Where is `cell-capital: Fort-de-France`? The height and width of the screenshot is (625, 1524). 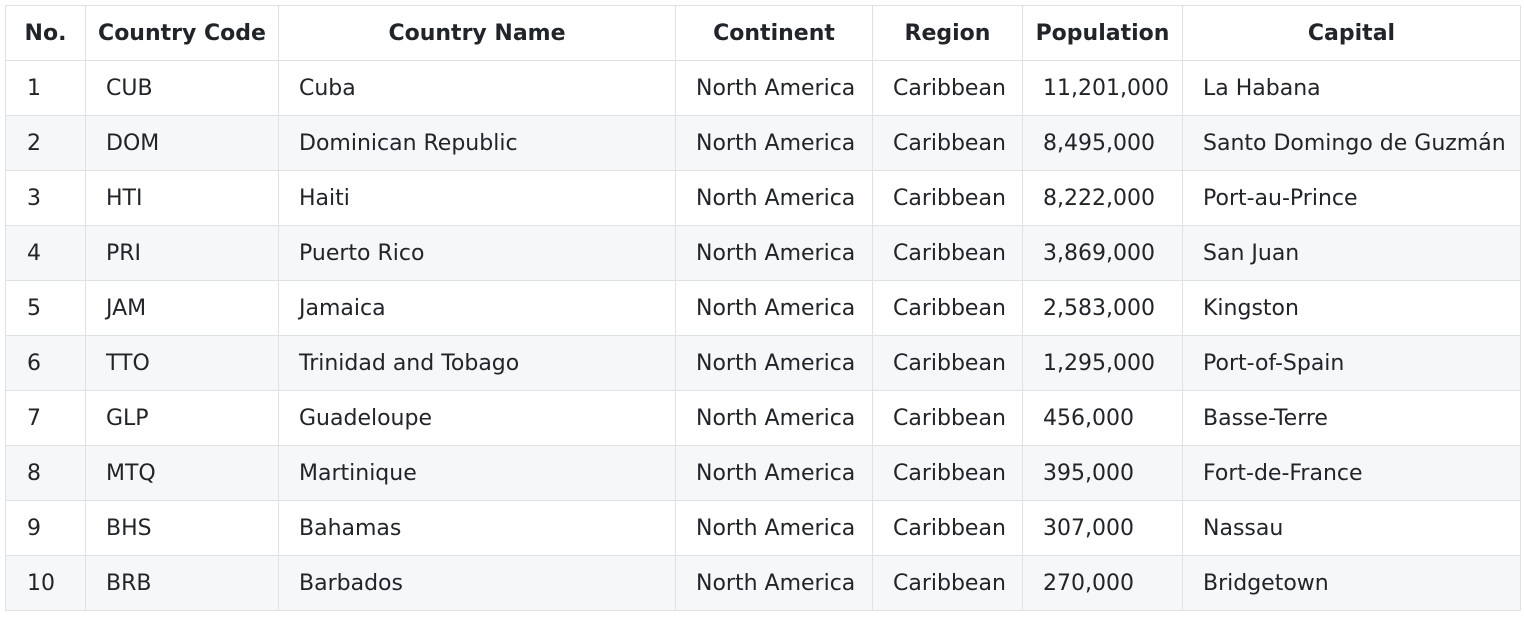
cell-capital: Fort-de-France is located at coordinates (1351, 473).